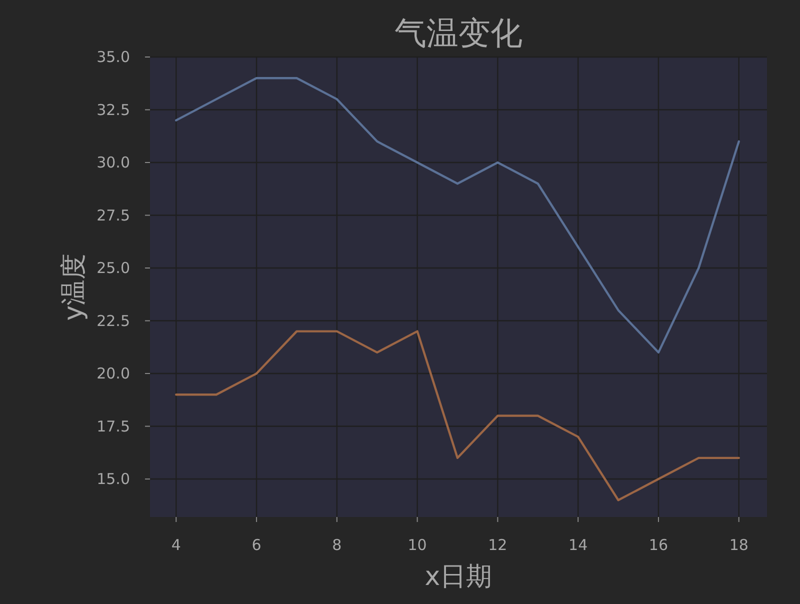 The height and width of the screenshot is (604, 800). Describe the element at coordinates (113, 215) in the screenshot. I see `y-tick-label: 27.5` at that location.